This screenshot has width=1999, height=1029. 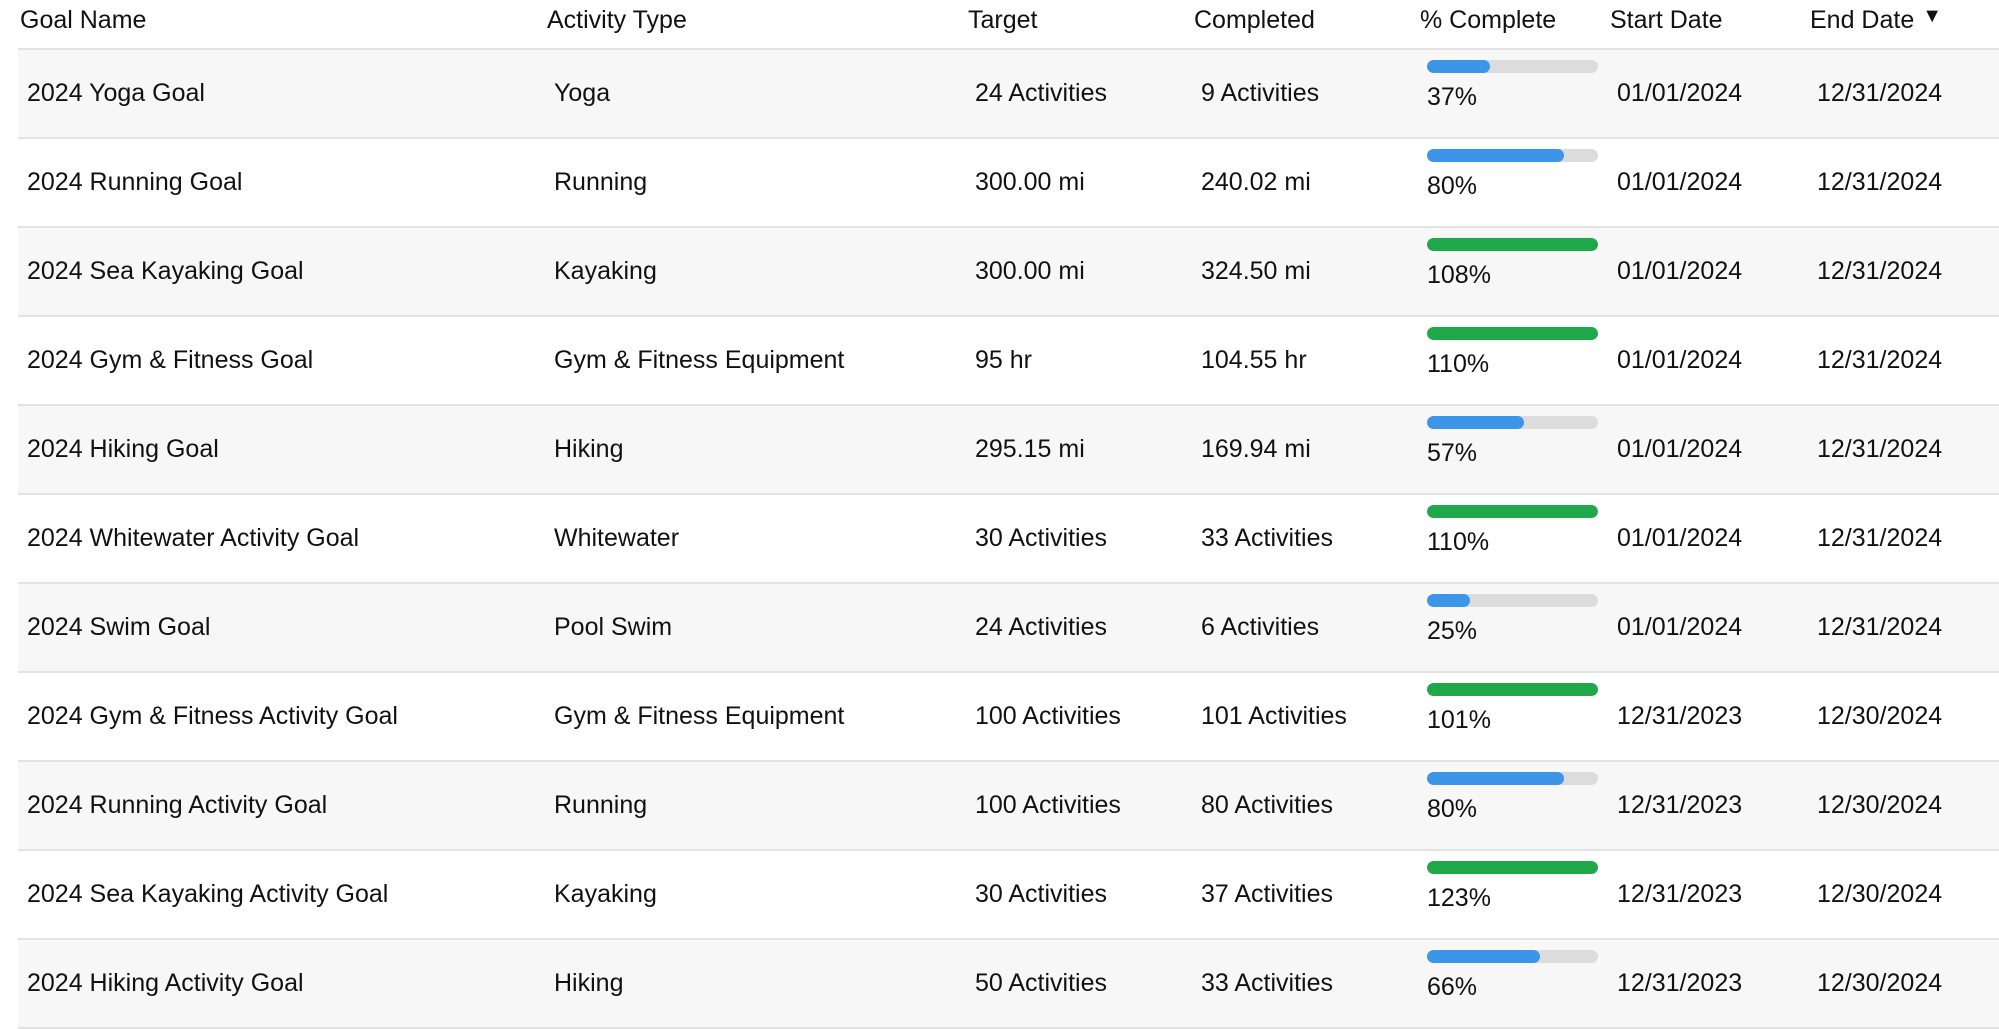 What do you see at coordinates (1267, 894) in the screenshot?
I see `completed-cell: 37 Activities` at bounding box center [1267, 894].